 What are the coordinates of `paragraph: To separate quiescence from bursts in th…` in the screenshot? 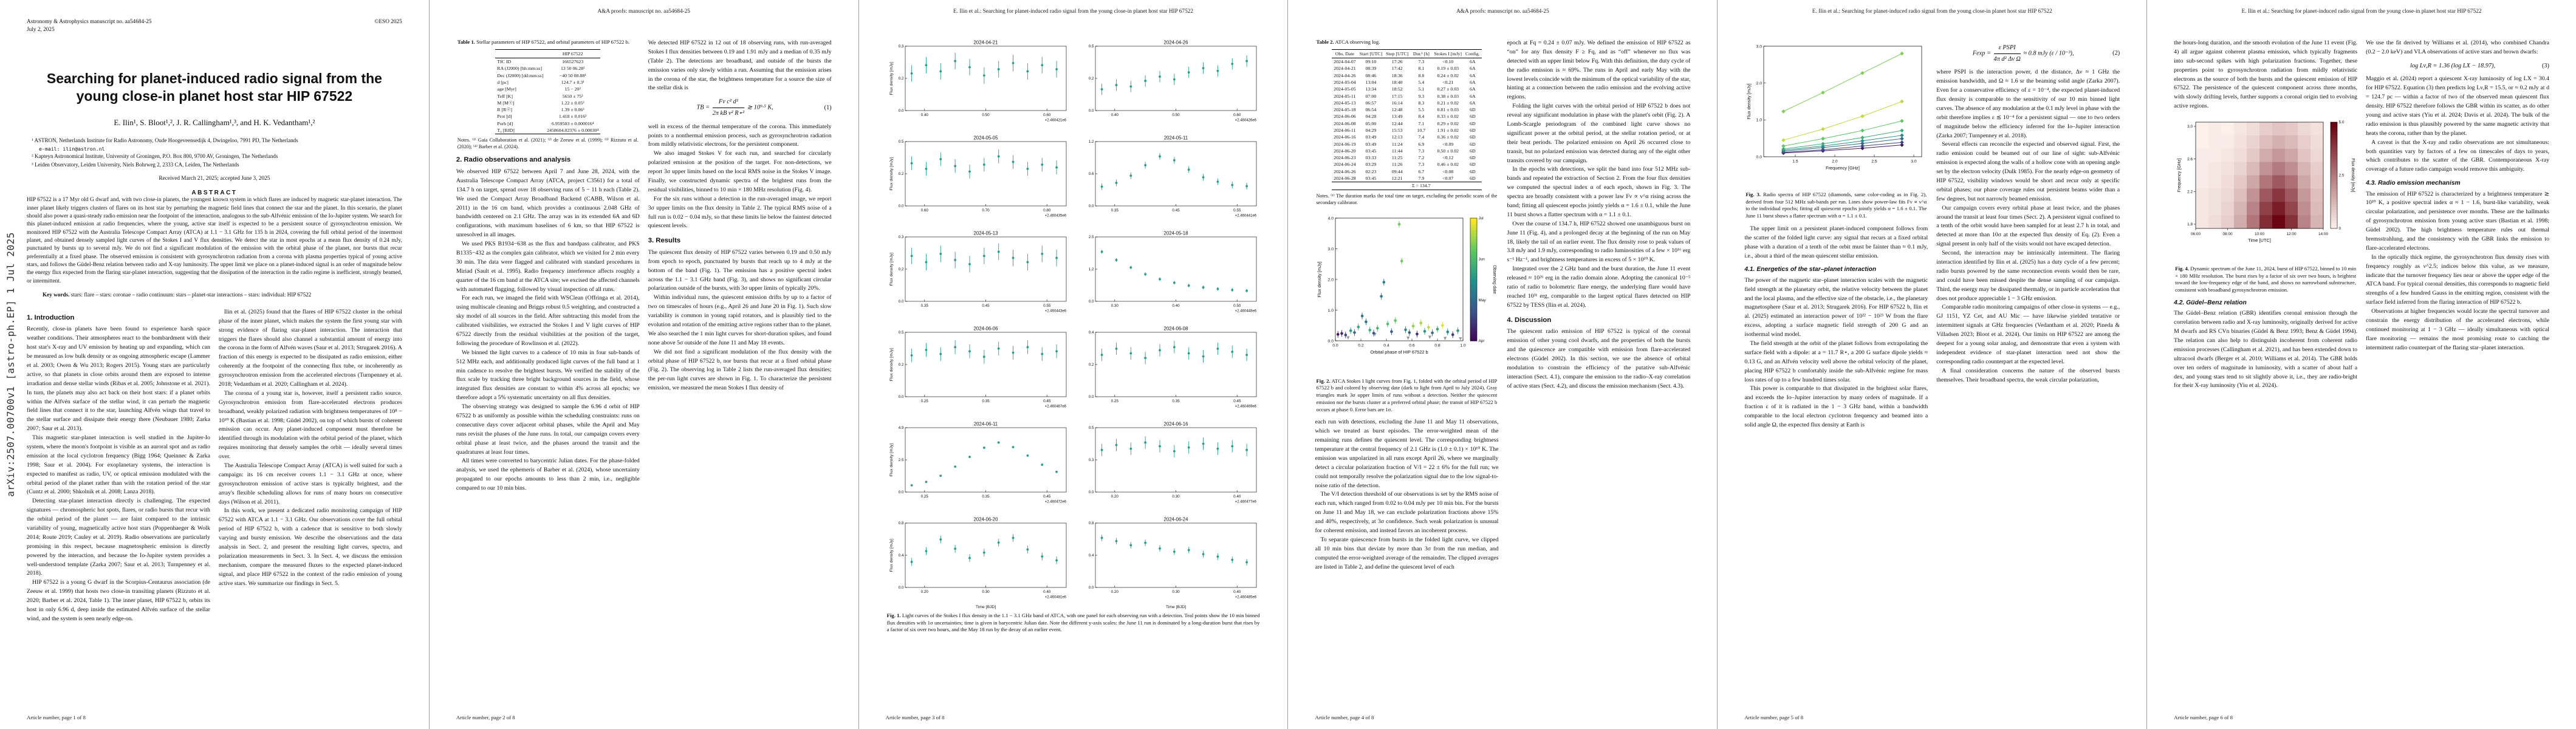 It's located at (1407, 553).